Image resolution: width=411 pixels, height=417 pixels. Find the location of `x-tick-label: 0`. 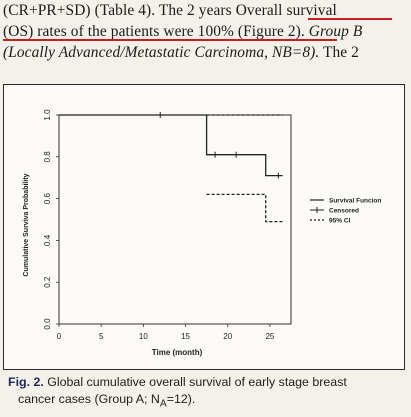

x-tick-label: 0 is located at coordinates (59, 336).